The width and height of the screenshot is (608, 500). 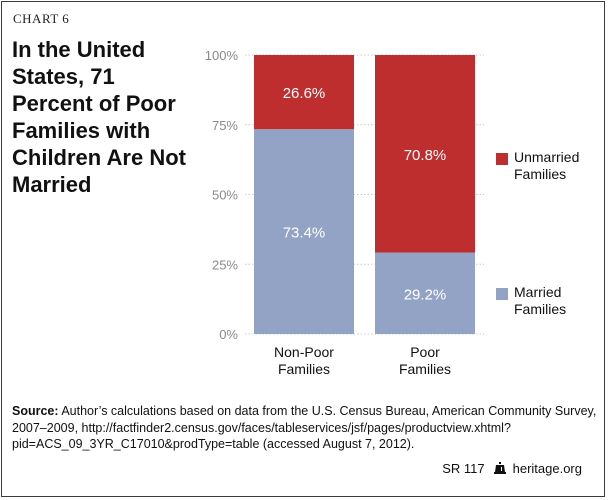 I want to click on x-category-line: Non-Poor, so click(x=304, y=352).